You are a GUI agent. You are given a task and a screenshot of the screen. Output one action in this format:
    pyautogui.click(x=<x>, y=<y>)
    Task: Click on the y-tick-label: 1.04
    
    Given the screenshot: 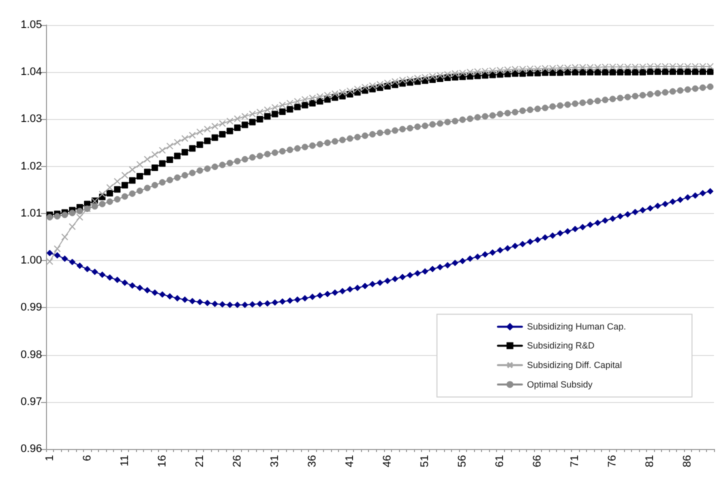 What is the action you would take?
    pyautogui.click(x=31, y=72)
    